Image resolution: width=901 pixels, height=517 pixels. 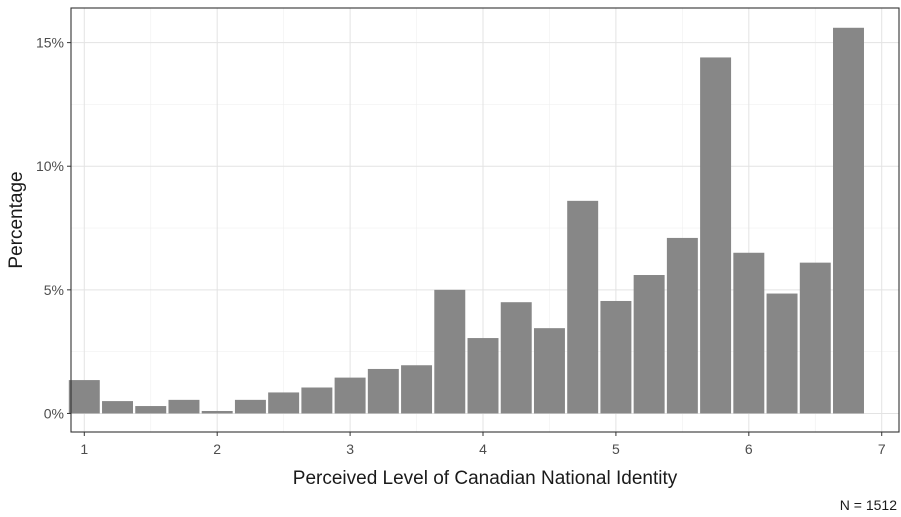 I want to click on x-tick-label: 7, so click(x=882, y=449).